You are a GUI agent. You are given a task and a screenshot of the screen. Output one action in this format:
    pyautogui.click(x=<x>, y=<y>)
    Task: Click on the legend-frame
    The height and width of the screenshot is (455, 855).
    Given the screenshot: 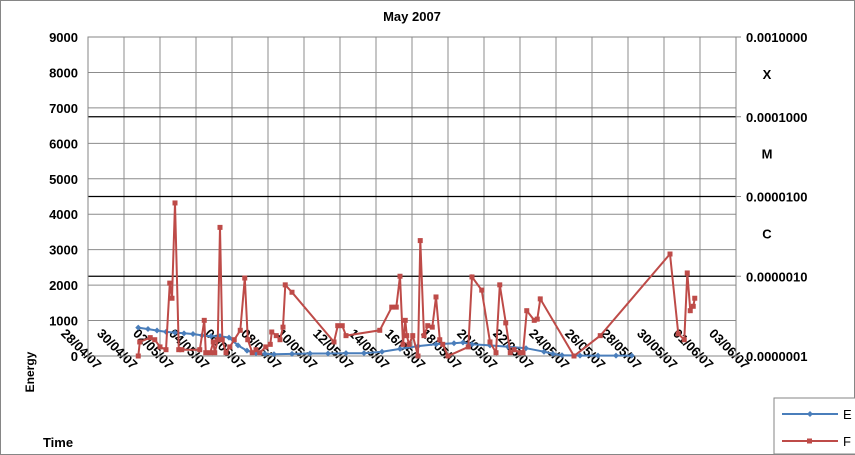 What is the action you would take?
    pyautogui.click(x=814, y=426)
    